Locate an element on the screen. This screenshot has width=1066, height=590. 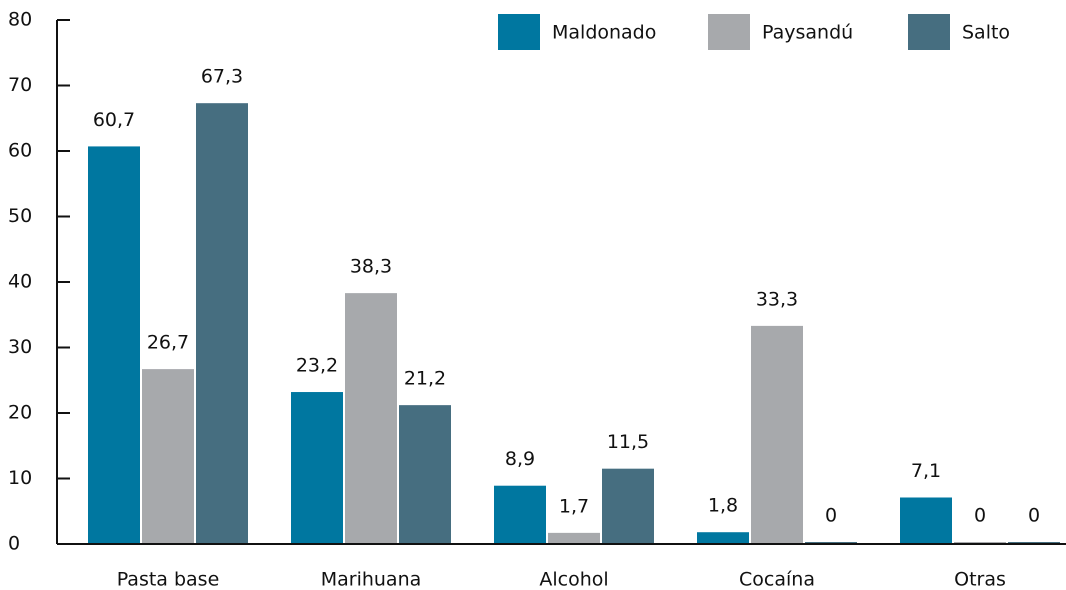
x-tick-label: Alcohol is located at coordinates (573, 579).